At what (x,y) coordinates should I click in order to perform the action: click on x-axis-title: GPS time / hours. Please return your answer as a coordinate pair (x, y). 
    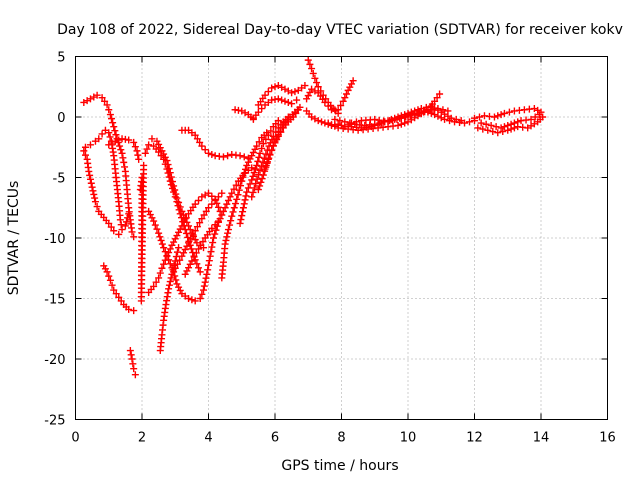
    Looking at the image, I should click on (339, 466).